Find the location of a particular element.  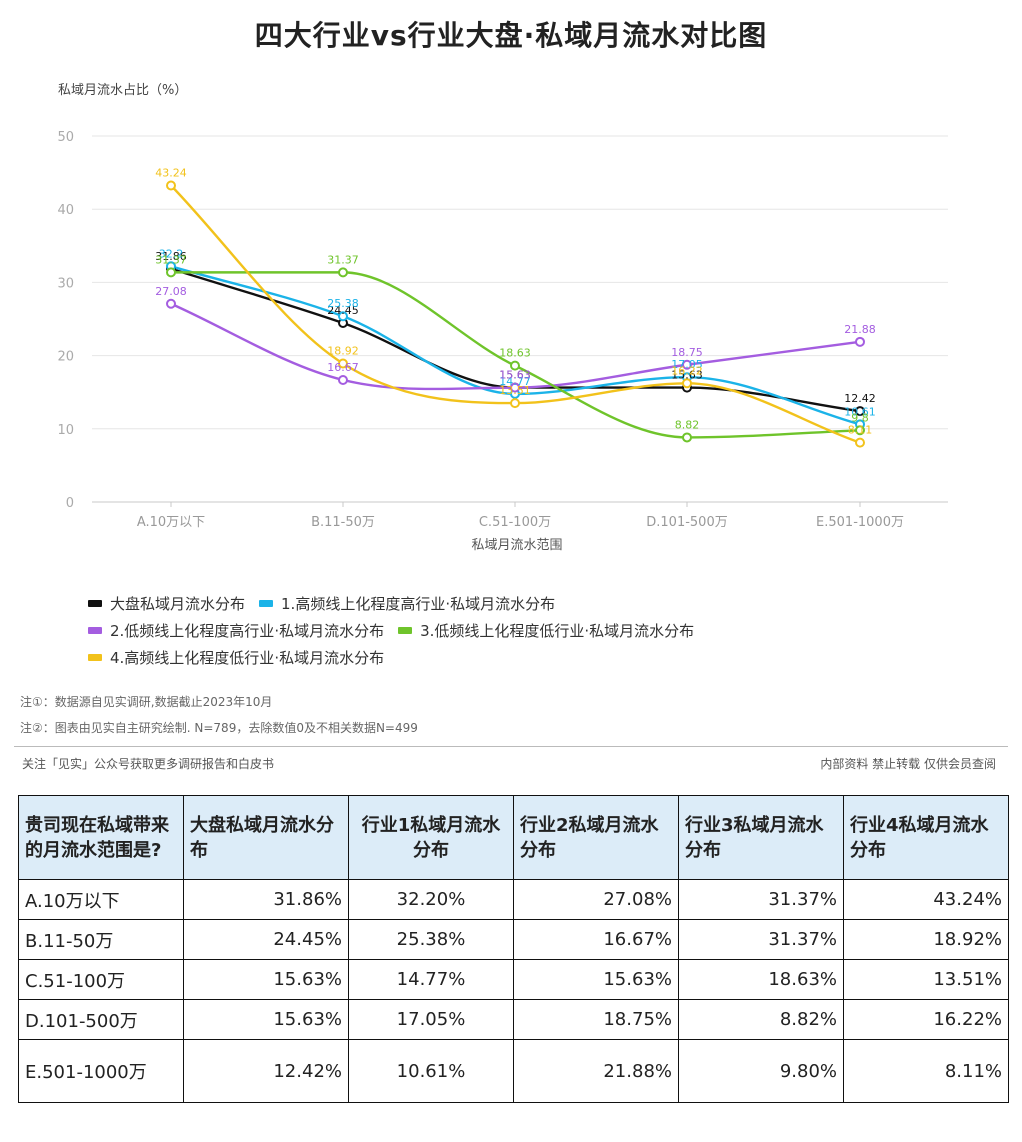

legend-label: 2.低频线上化程度高行业·私域月流水分布 is located at coordinates (247, 631).